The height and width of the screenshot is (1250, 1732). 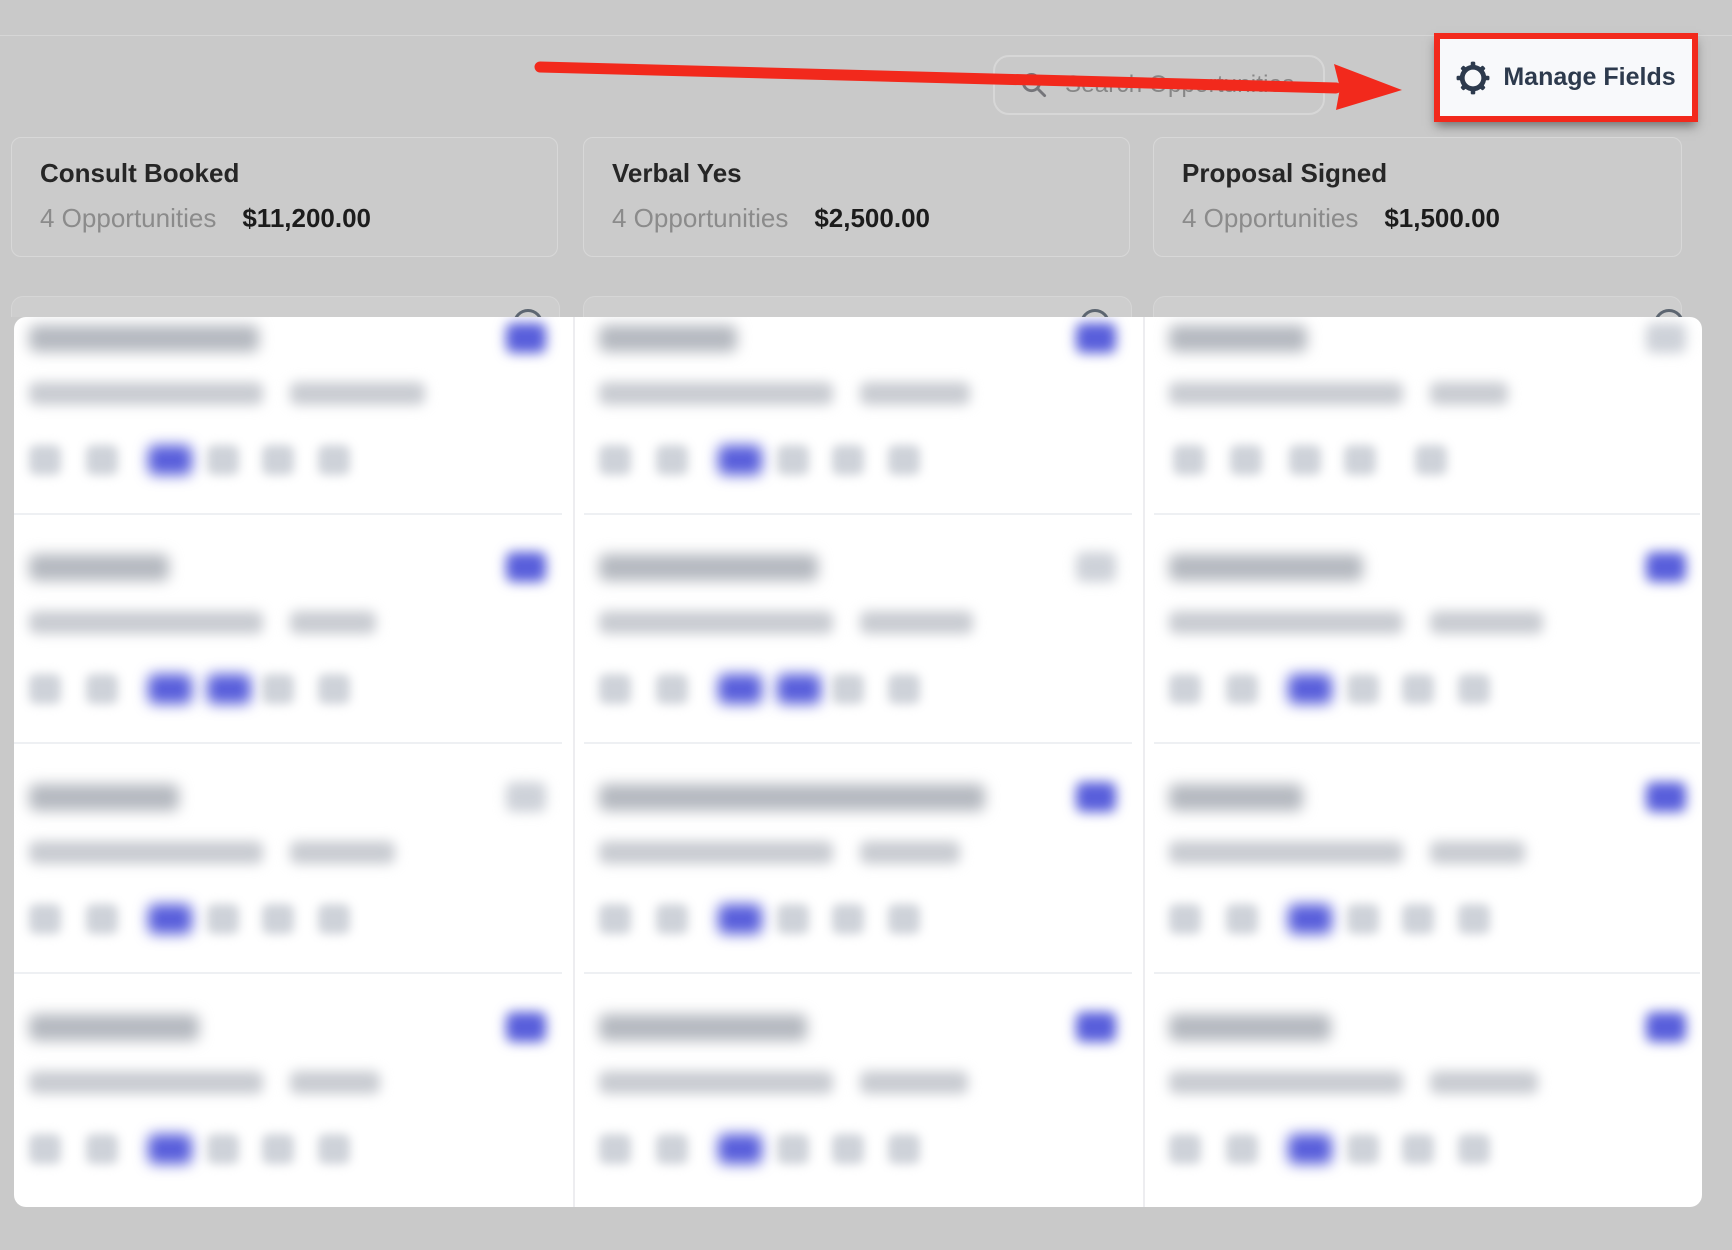 I want to click on card-divider, so click(x=1427, y=514).